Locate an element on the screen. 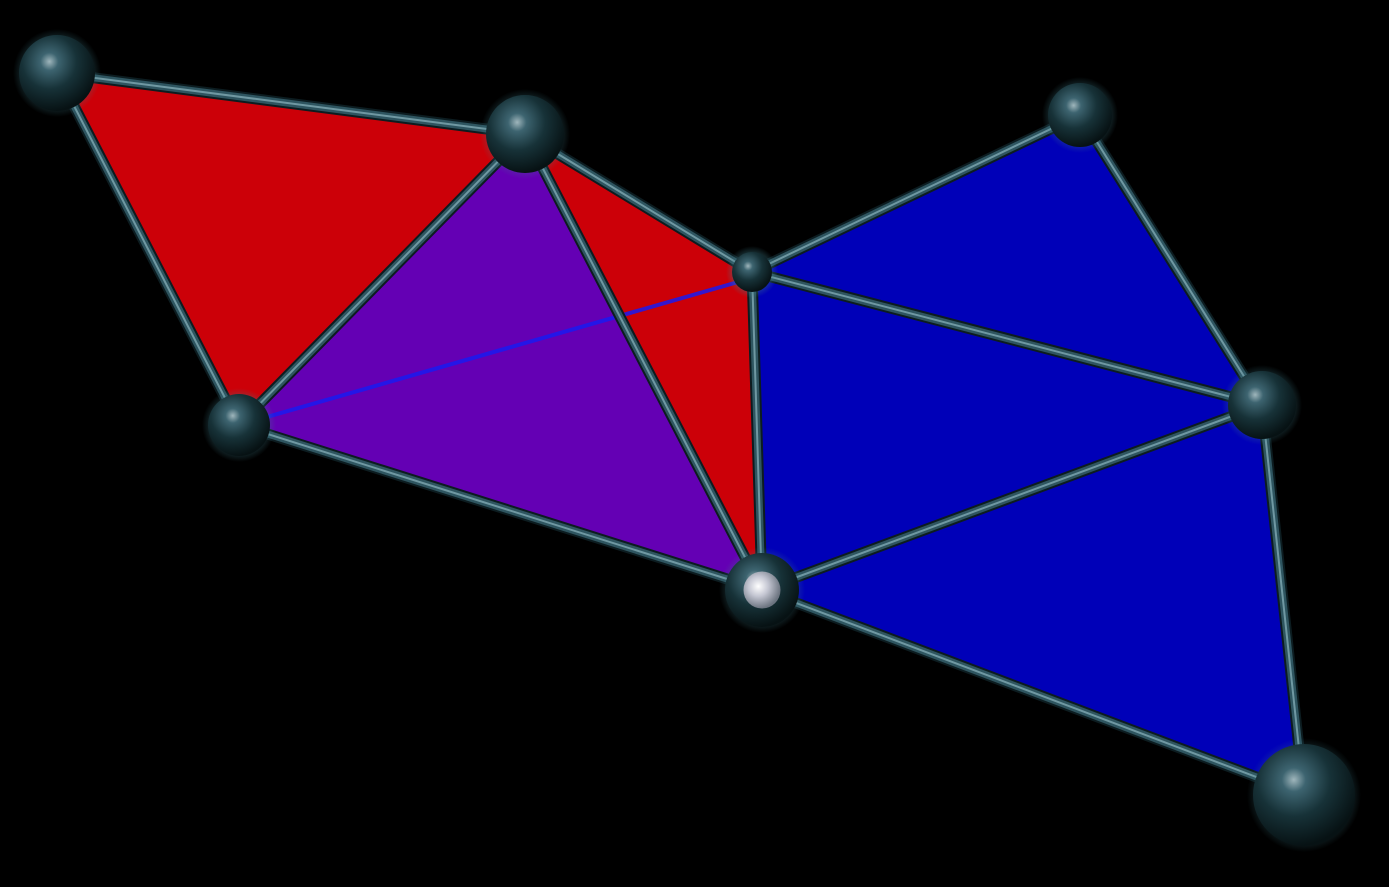  hidden-edges is located at coordinates (495, 351).